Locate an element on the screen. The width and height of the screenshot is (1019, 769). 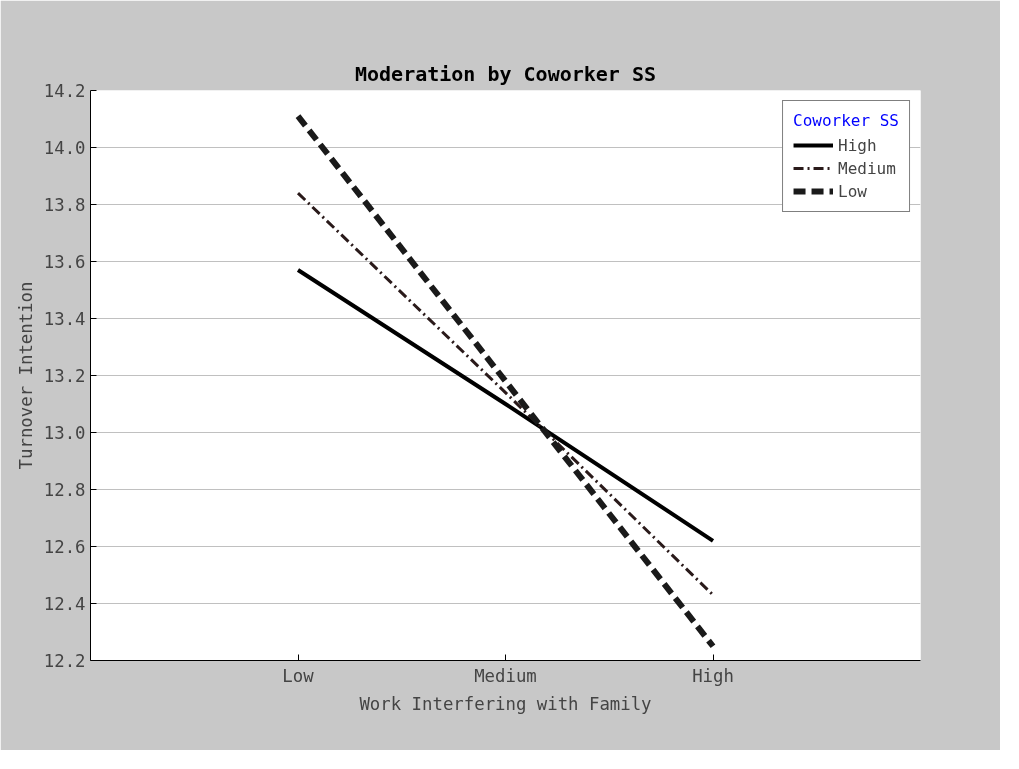
x-axis-title: Work Interfering with Family is located at coordinates (505, 703).